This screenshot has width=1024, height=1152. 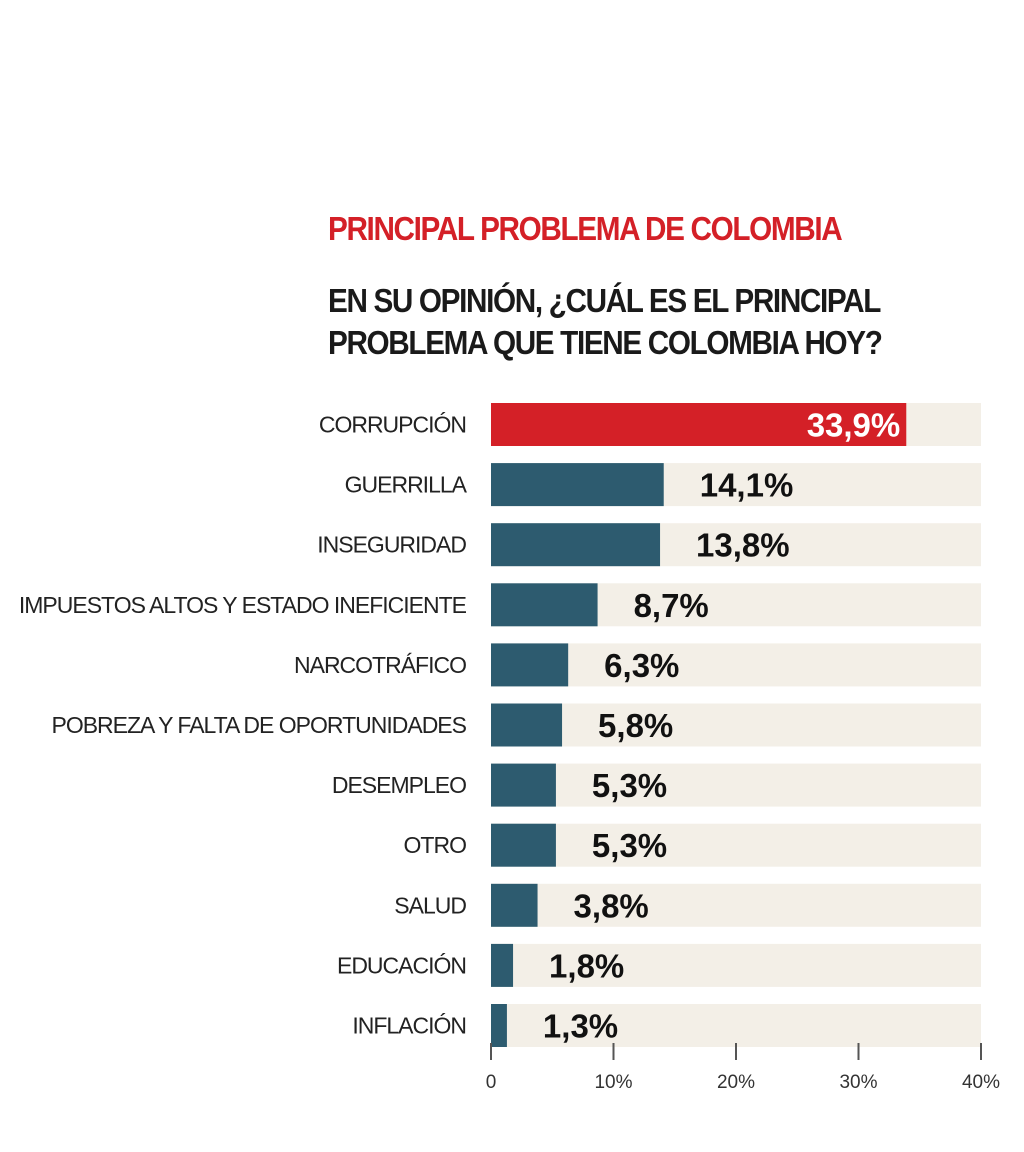 I want to click on value-label: 1,8%, so click(x=586, y=965).